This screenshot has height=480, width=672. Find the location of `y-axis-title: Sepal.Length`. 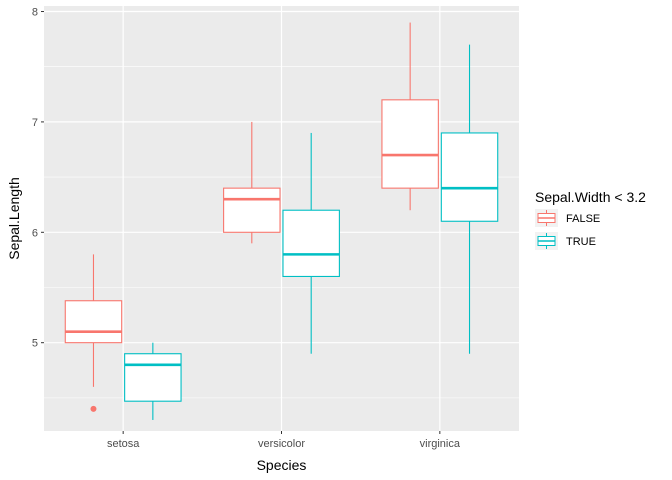

y-axis-title: Sepal.Length is located at coordinates (14, 218).